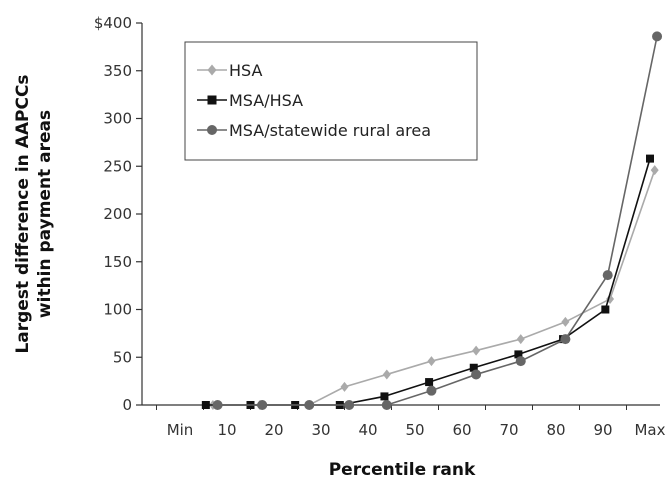 This screenshot has width=670, height=488. I want to click on x-tick-label: 10, so click(226, 430).